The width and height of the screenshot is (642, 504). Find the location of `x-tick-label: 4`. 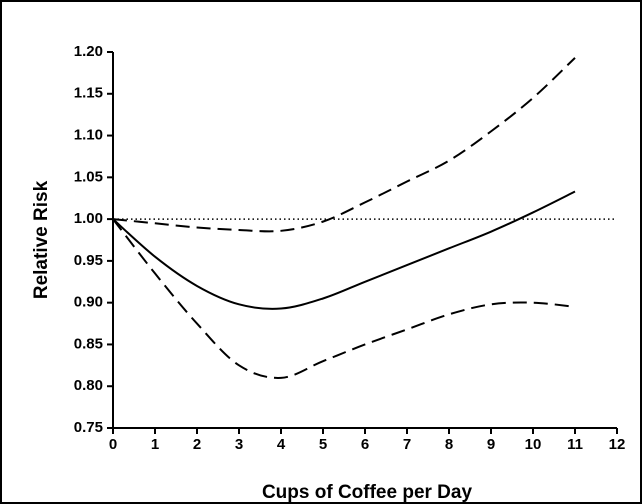

x-tick-label: 4 is located at coordinates (281, 444).